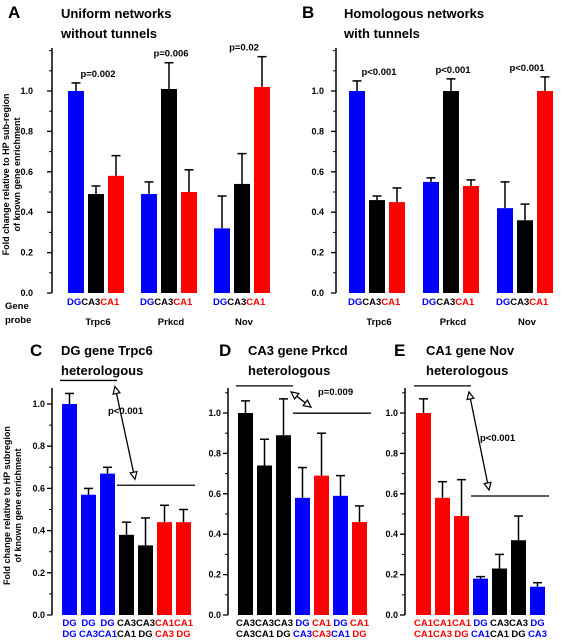 The width and height of the screenshot is (568, 640). I want to click on A-y-tick-label: 0.6, so click(26, 172).